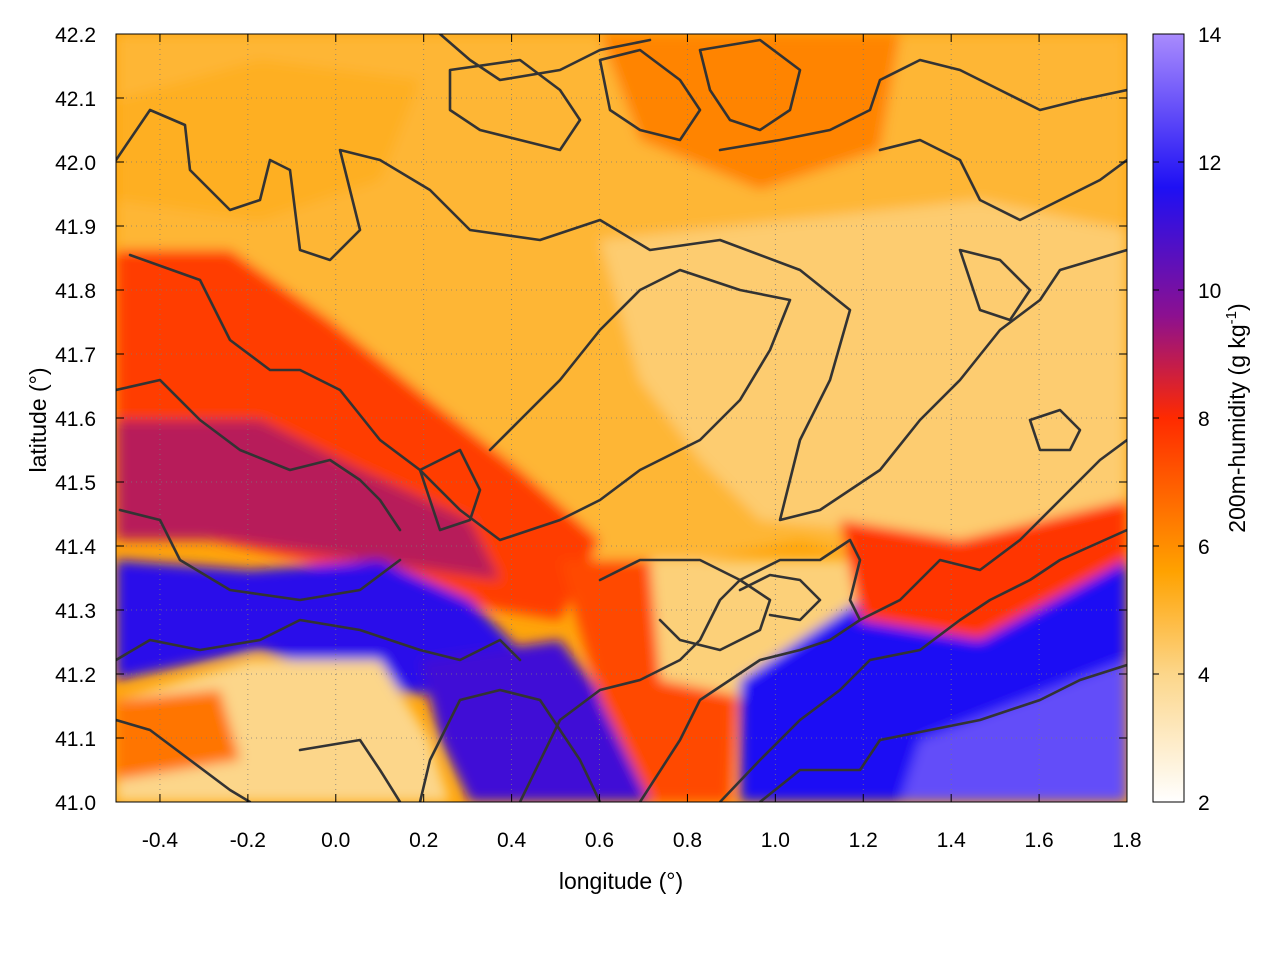  Describe the element at coordinates (1126, 840) in the screenshot. I see `x-tick-label: 1.8` at that location.